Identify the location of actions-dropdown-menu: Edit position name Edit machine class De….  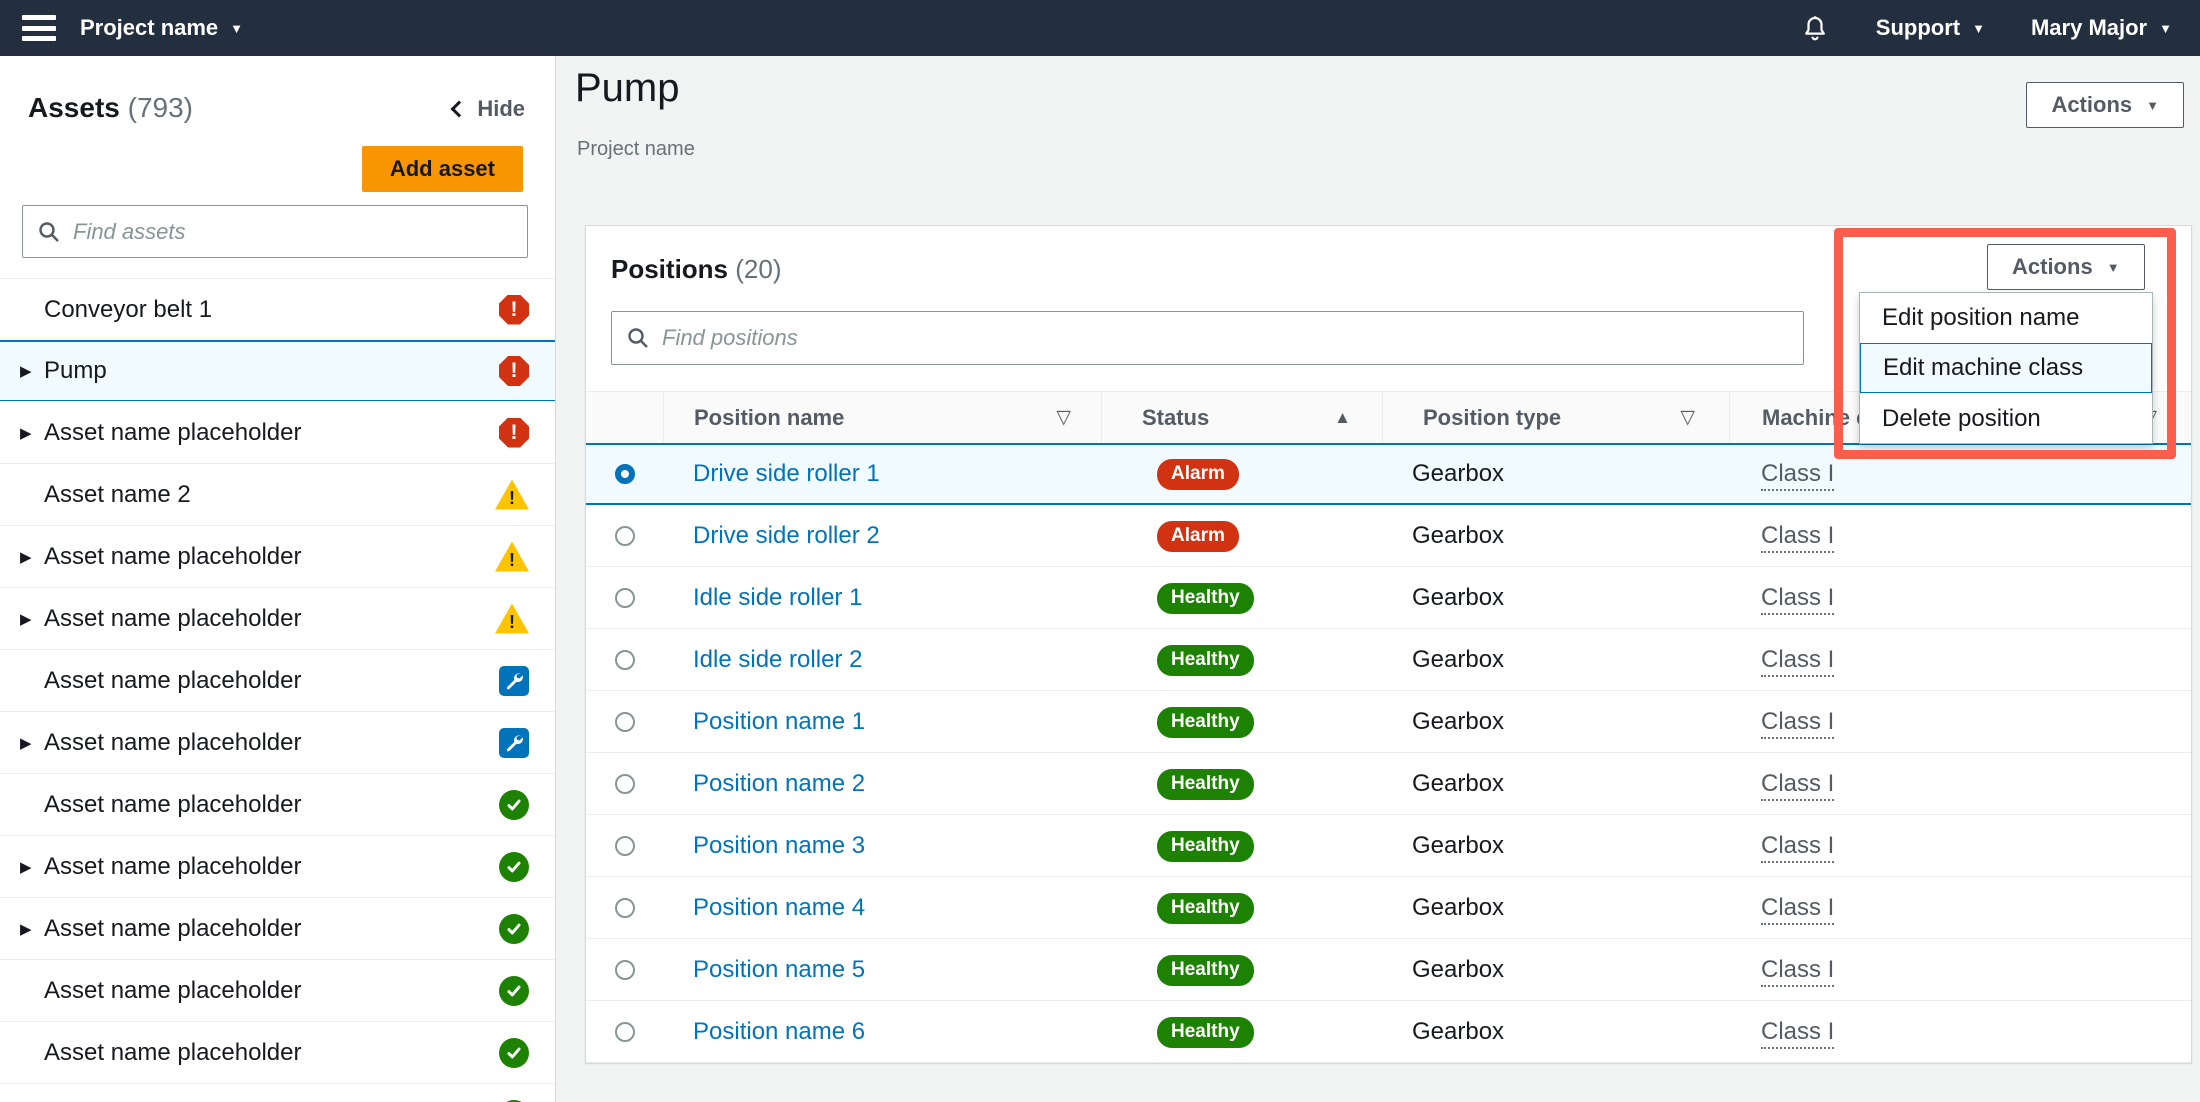
(2006, 368).